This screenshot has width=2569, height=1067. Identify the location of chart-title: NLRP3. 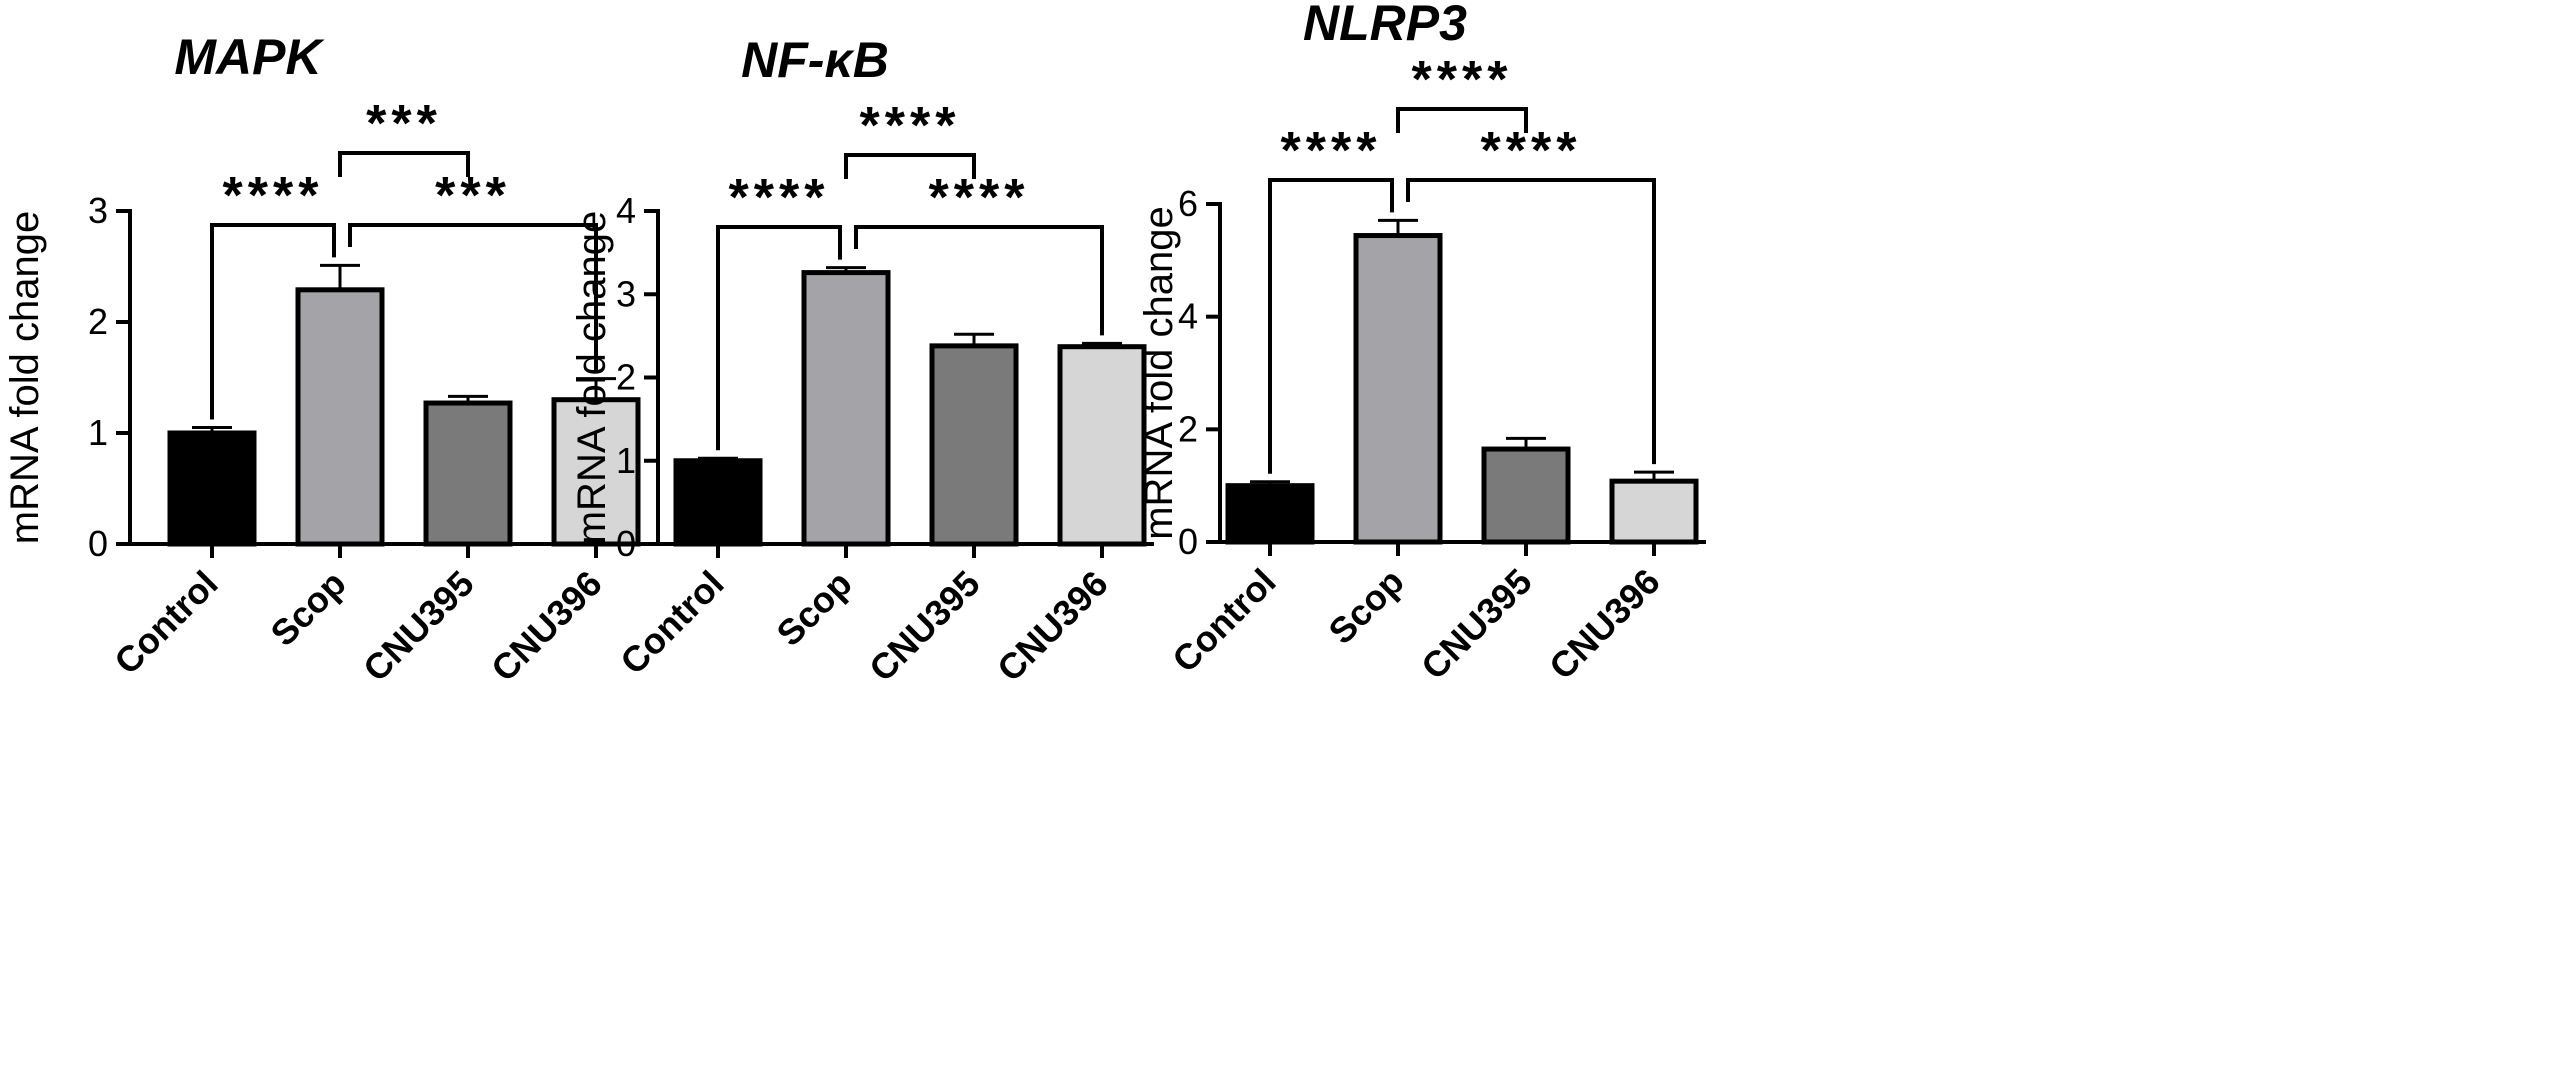
(1385, 25).